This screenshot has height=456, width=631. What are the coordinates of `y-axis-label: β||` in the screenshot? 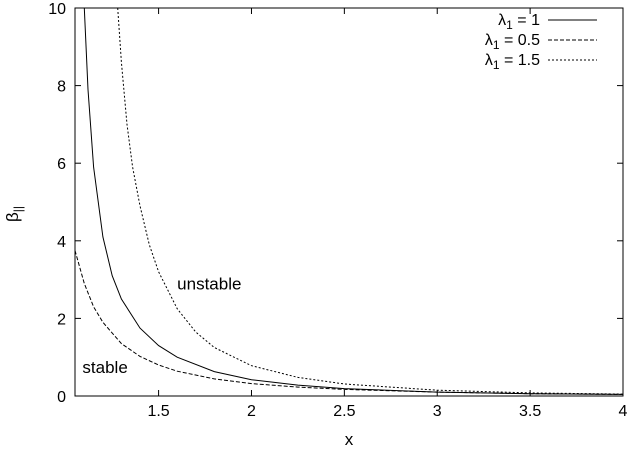 It's located at (14, 214).